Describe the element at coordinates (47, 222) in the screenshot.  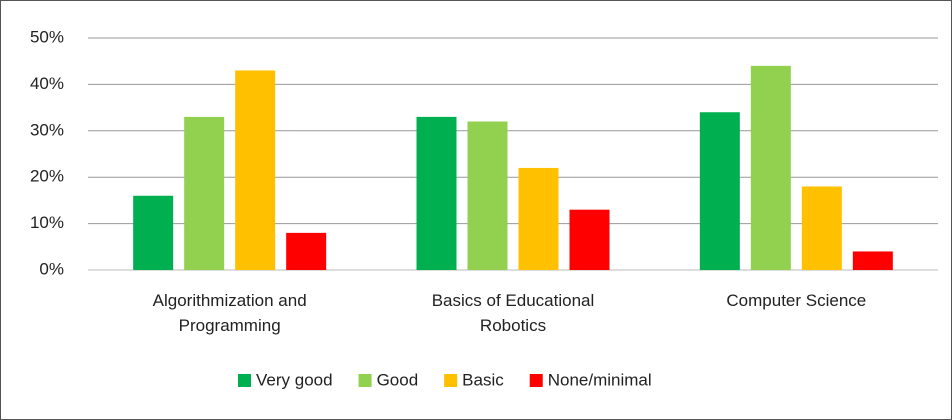
I see `y-tick-label: 10%` at that location.